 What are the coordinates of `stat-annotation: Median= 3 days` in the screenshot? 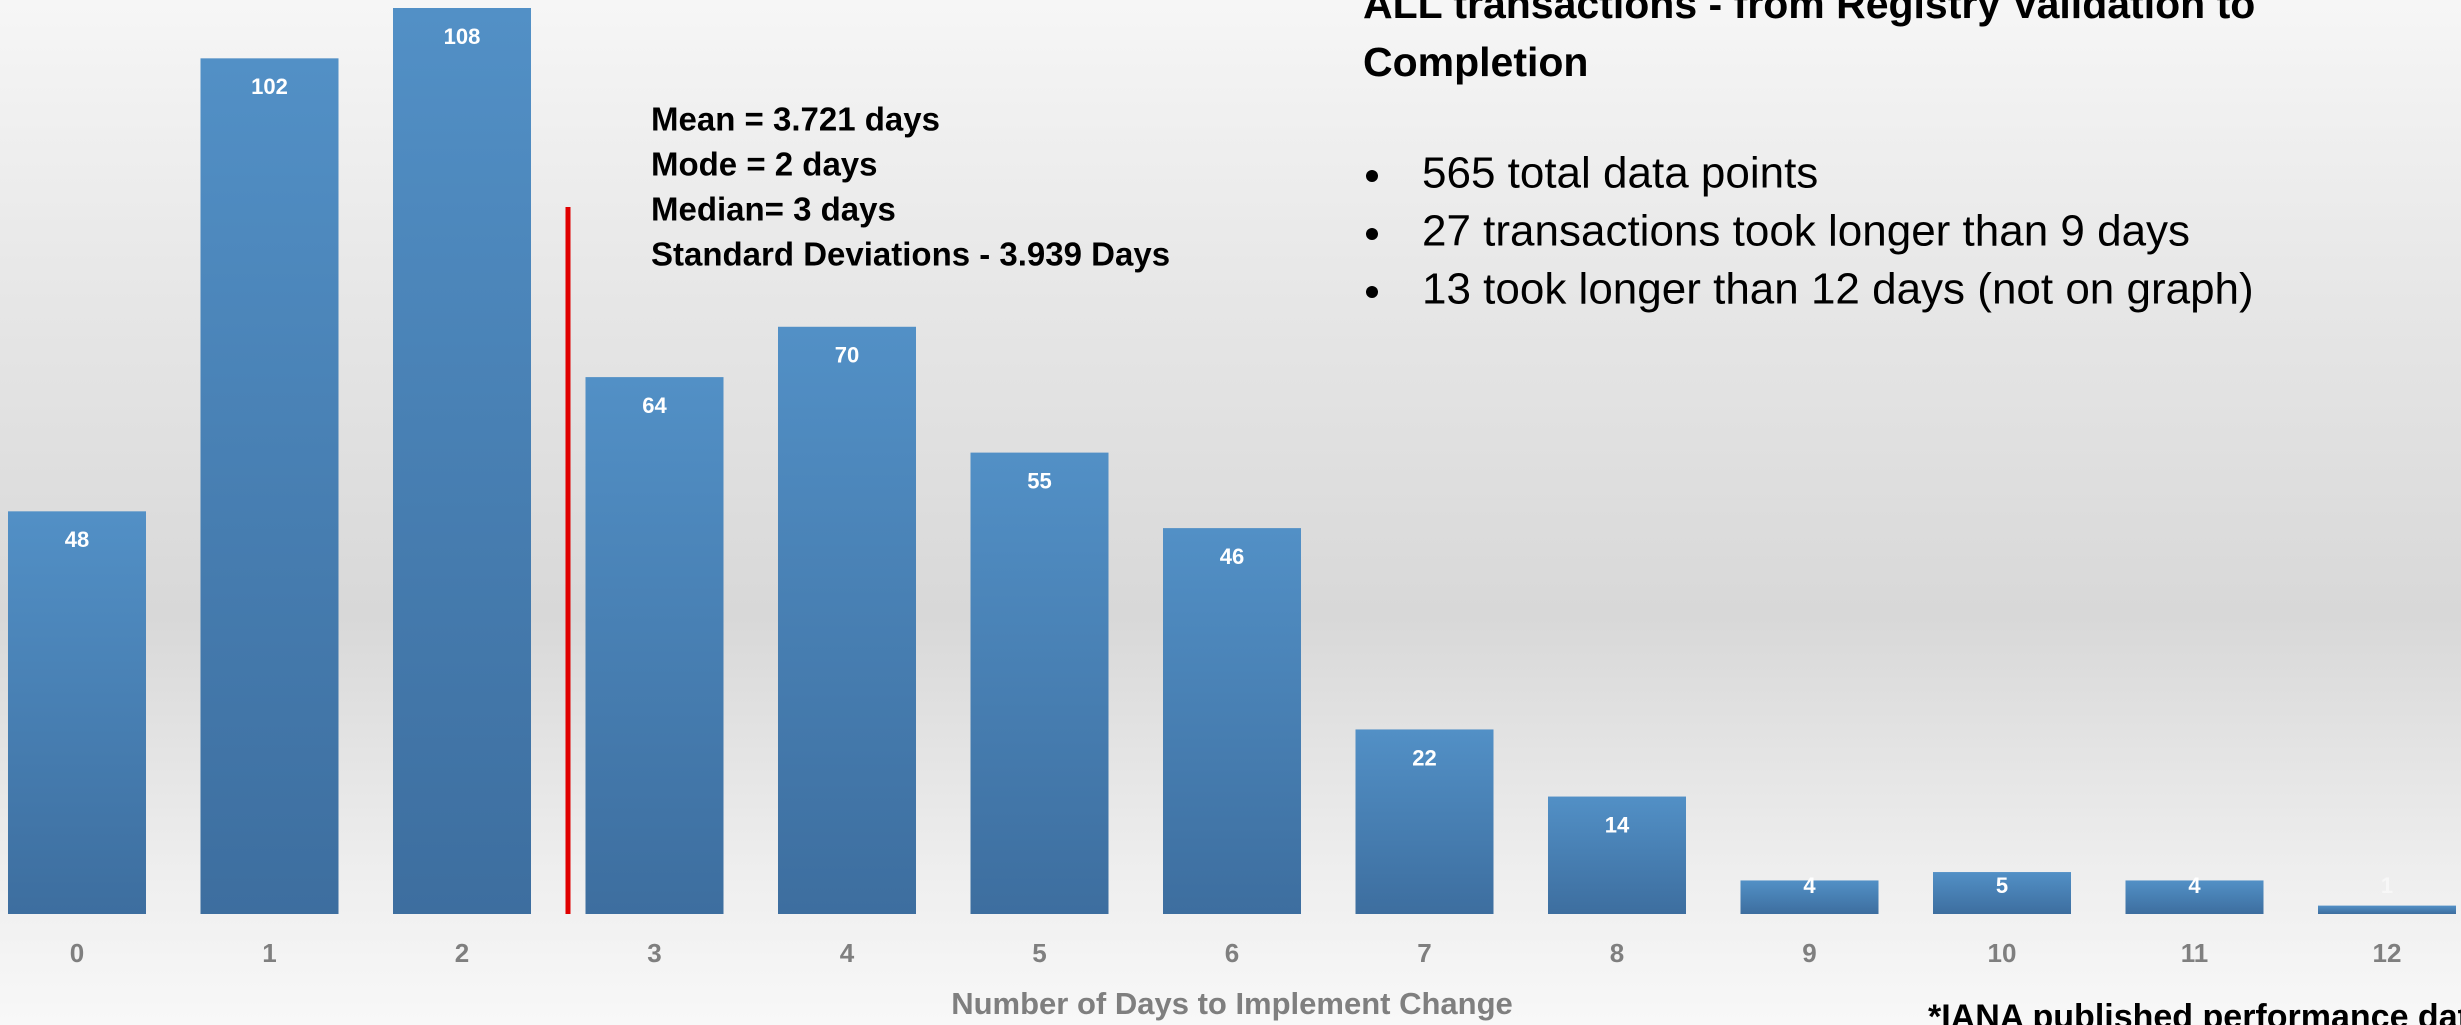 It's located at (773, 209).